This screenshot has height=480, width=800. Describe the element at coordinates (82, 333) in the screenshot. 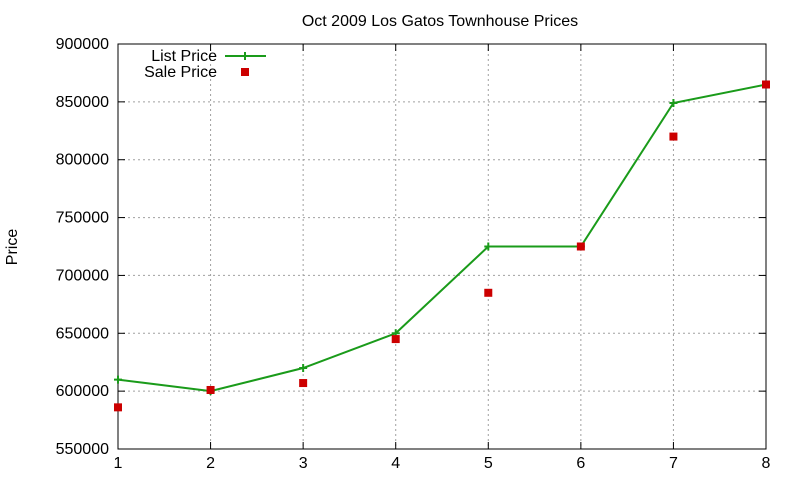

I see `y-tick-label: 650000` at that location.